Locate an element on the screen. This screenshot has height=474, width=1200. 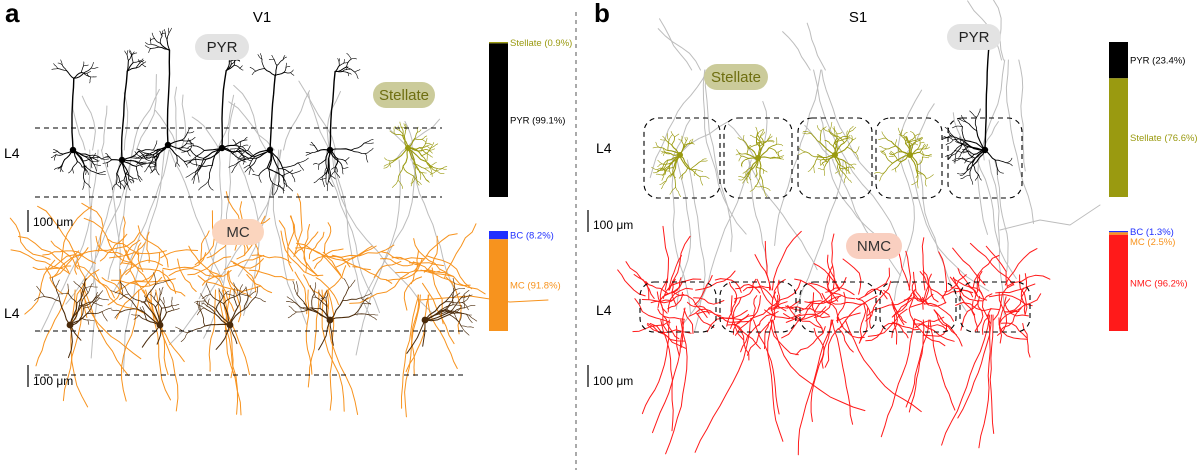
panel-b-bar-bottom-label-bc: BC (1.3%) is located at coordinates (1152, 232).